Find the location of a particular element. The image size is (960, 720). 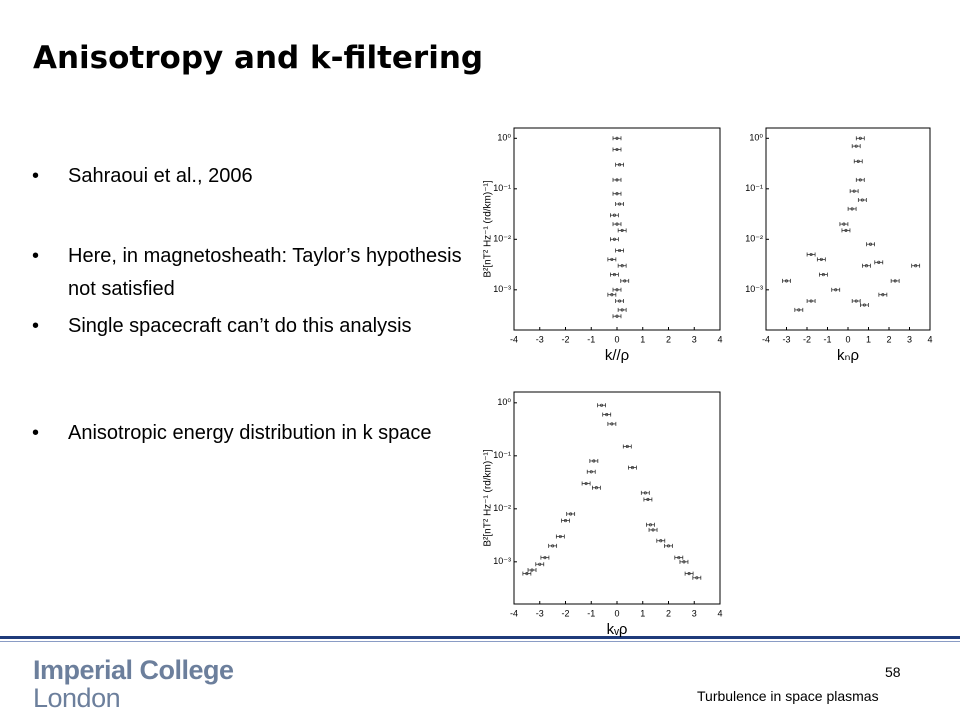

footer-rule is located at coordinates (480, 637).